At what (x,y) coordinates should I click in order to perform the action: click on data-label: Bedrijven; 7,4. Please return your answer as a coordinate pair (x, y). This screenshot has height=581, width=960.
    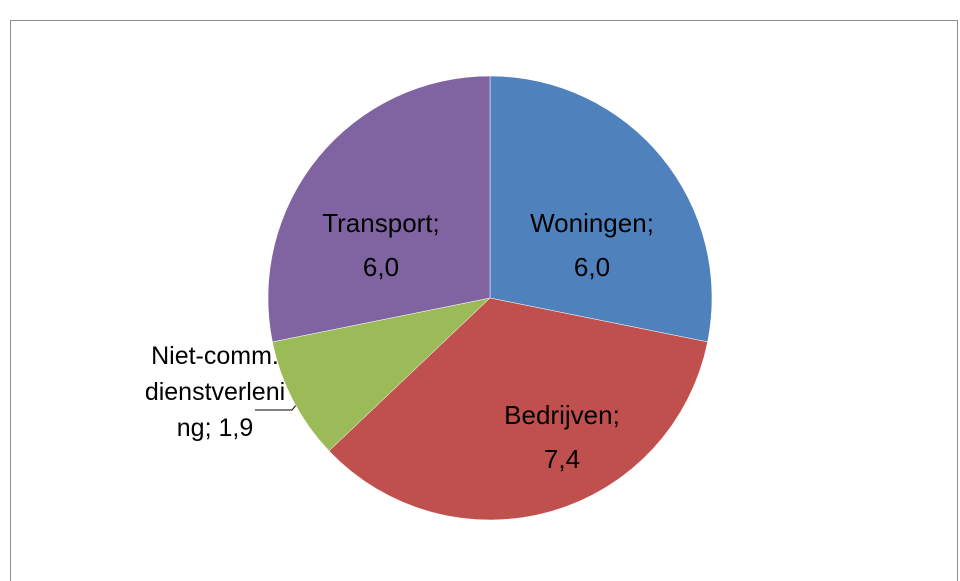
    Looking at the image, I should click on (562, 437).